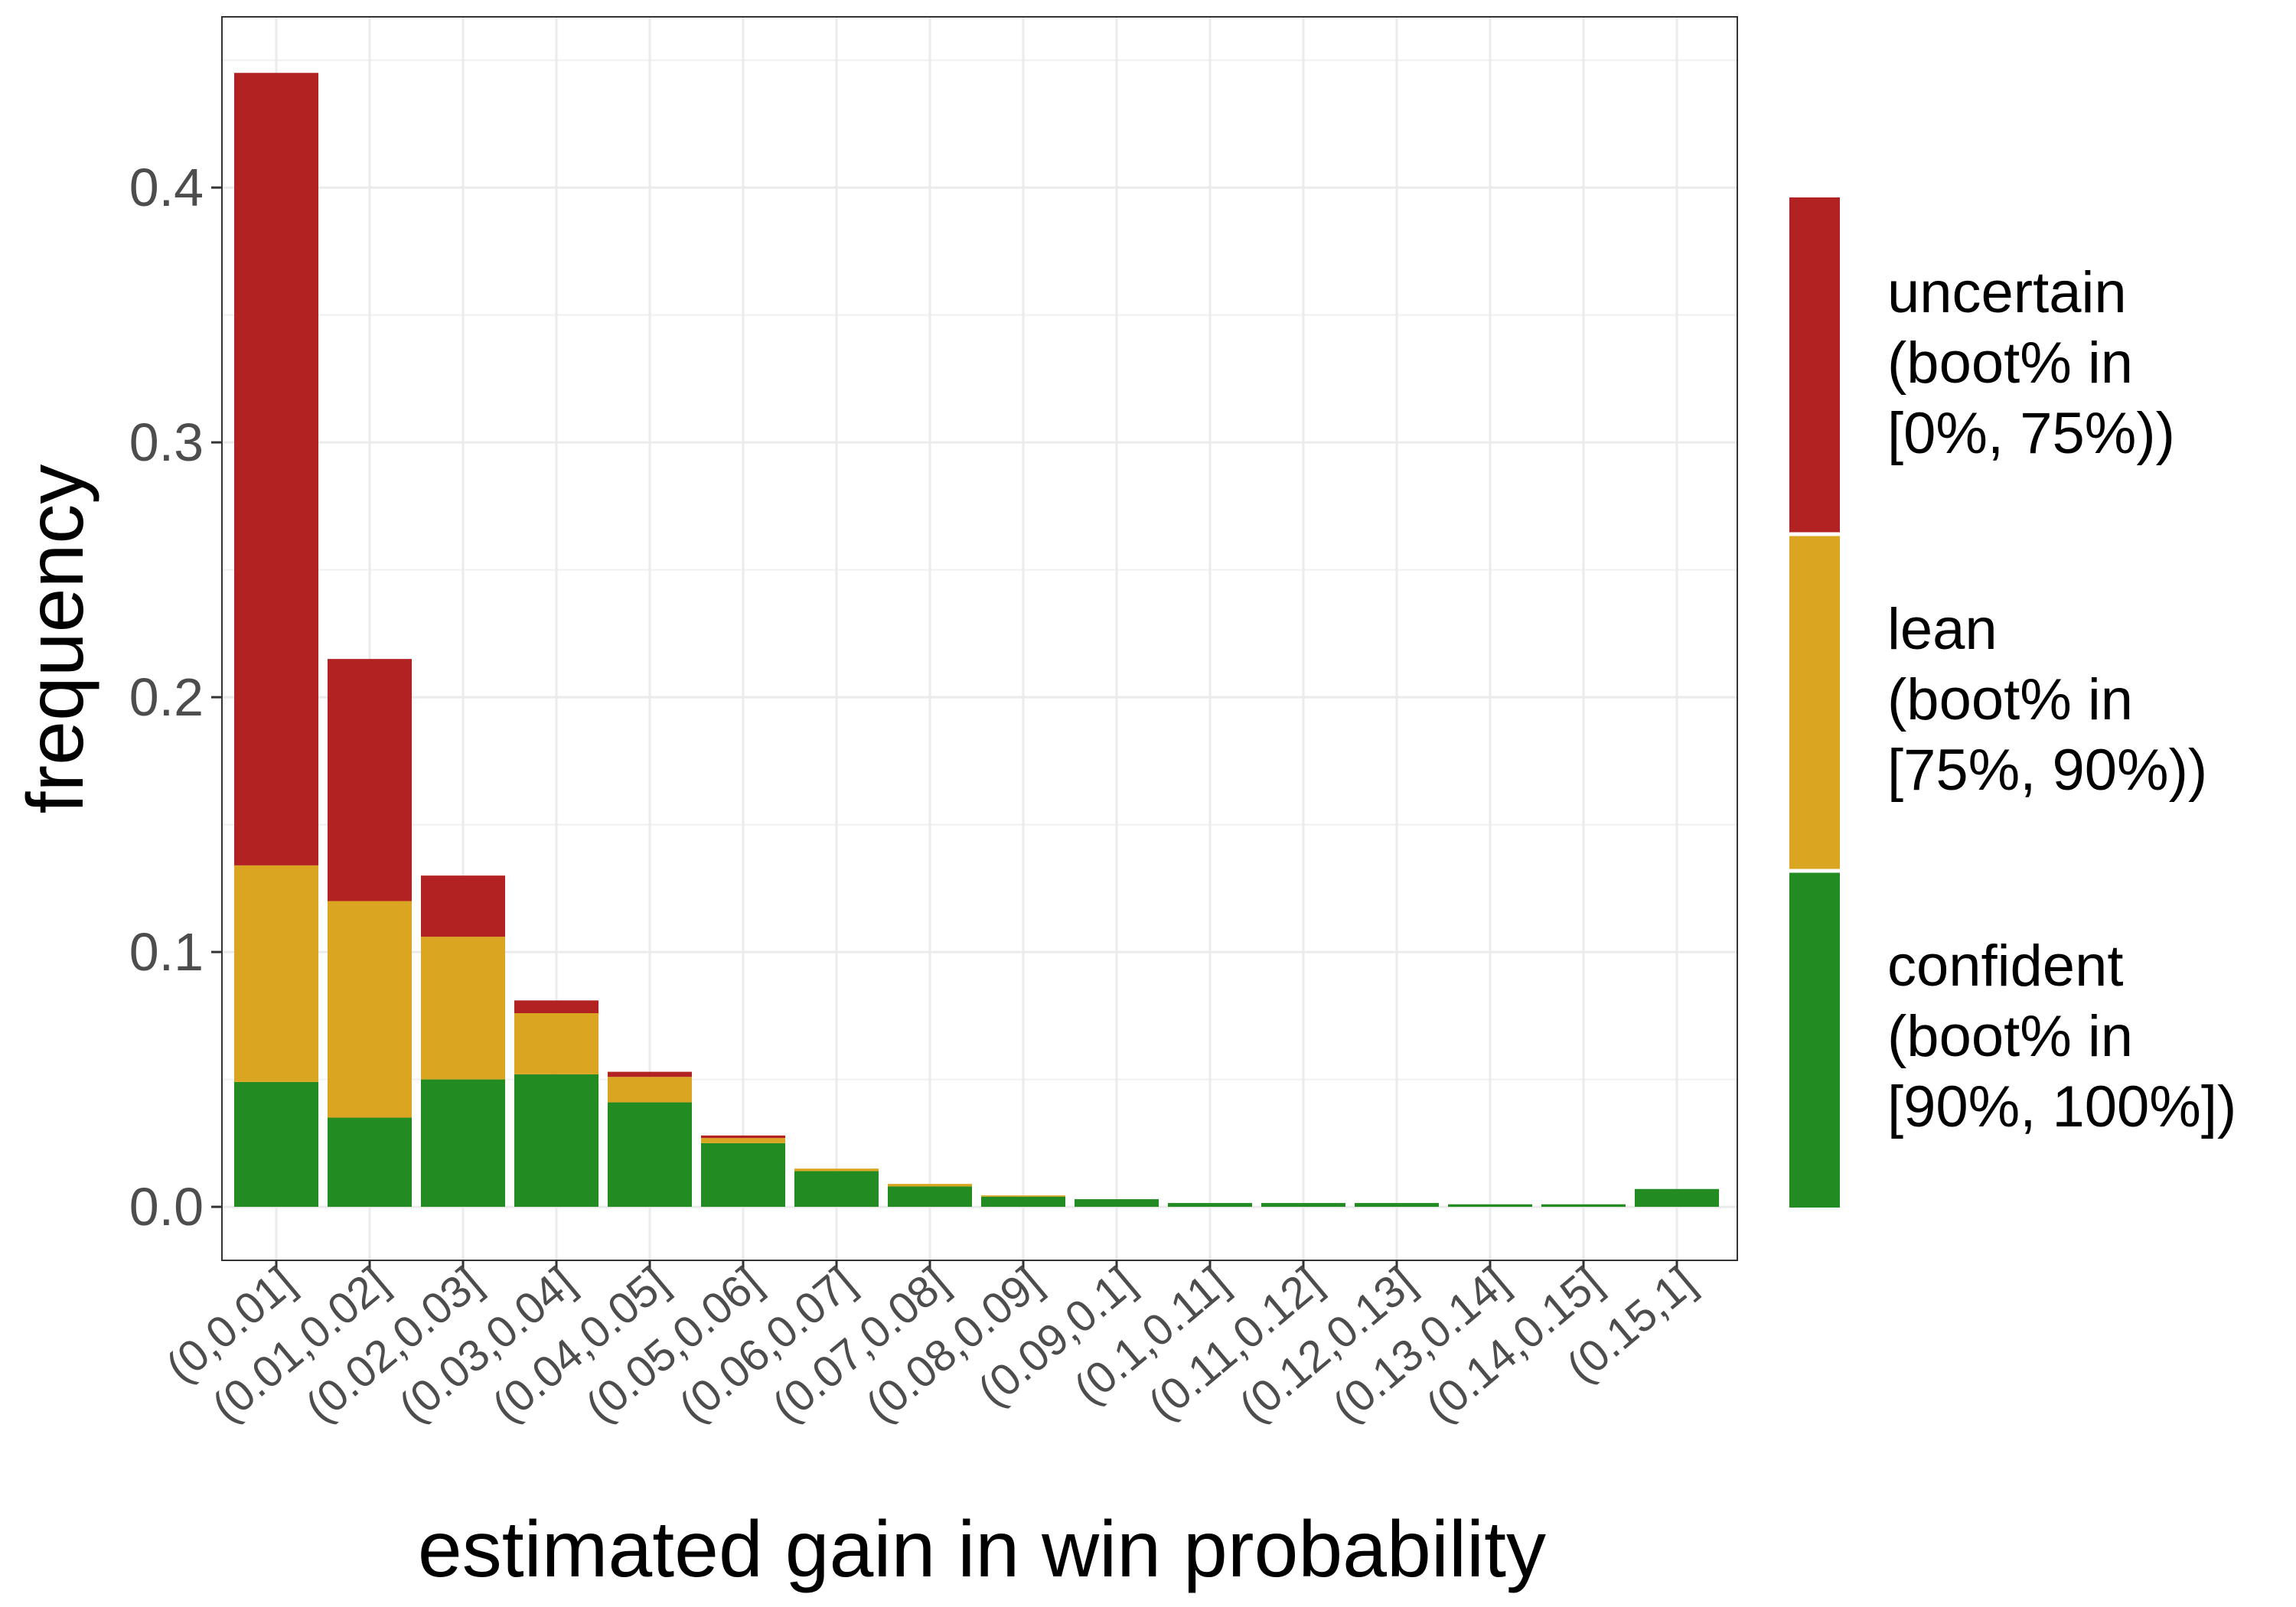  Describe the element at coordinates (166, 1207) in the screenshot. I see `y-tick-label: 0.0` at that location.